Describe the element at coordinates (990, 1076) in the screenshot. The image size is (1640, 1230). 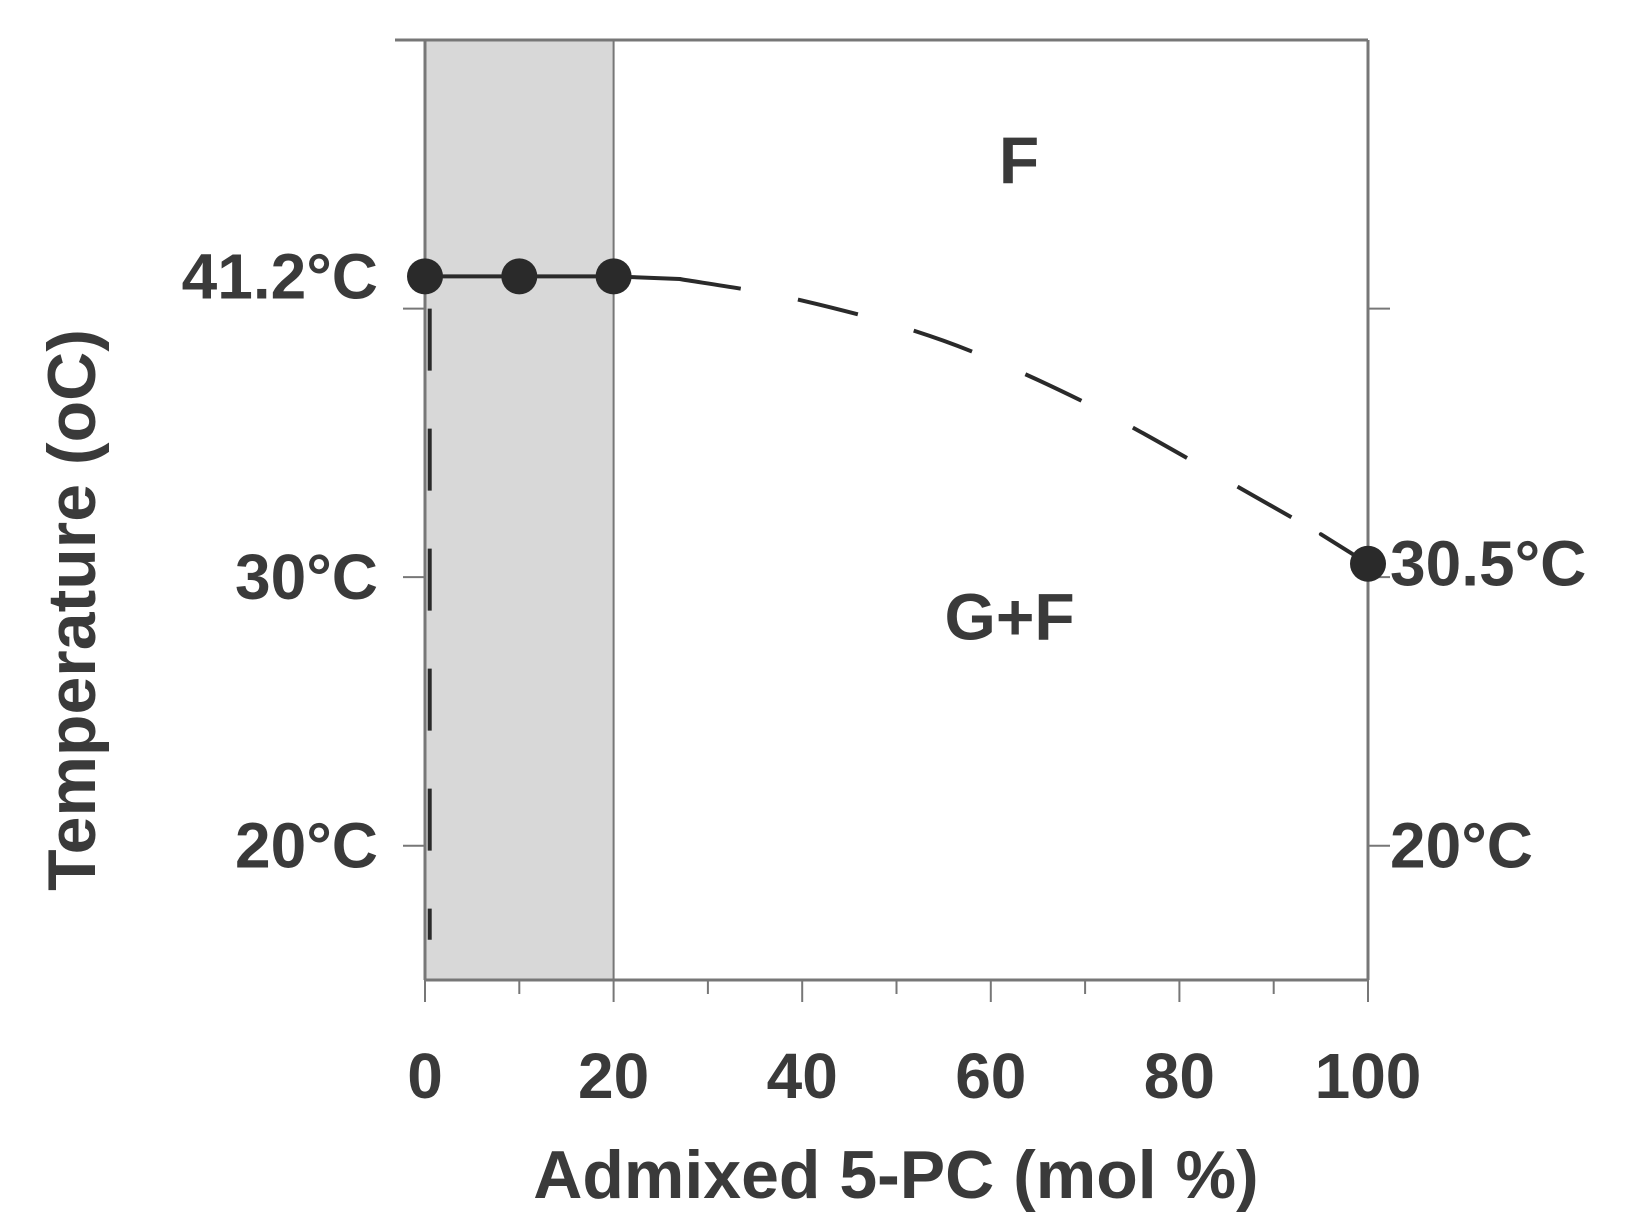
I see `x-tick-label: 60` at that location.